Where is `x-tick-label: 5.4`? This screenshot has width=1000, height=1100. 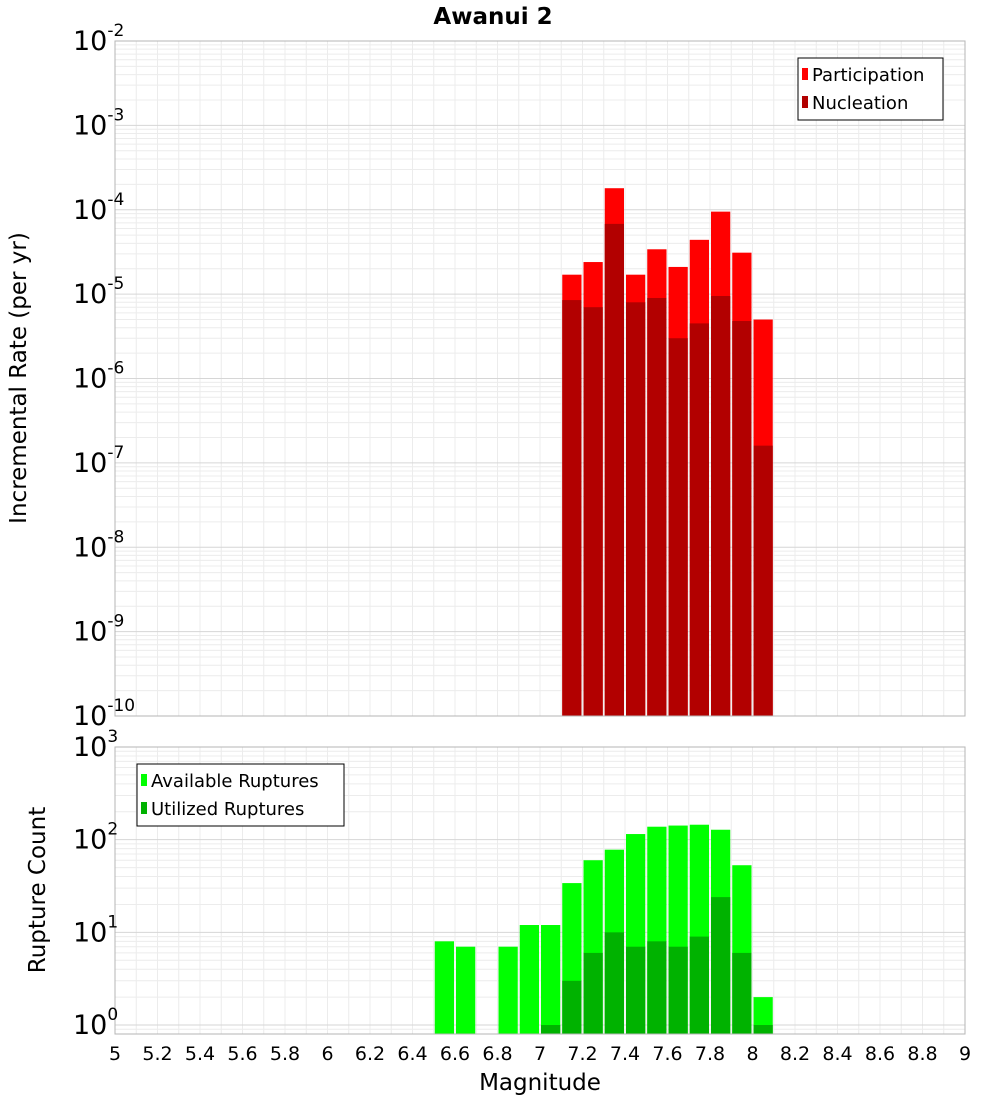
x-tick-label: 5.4 is located at coordinates (200, 1054).